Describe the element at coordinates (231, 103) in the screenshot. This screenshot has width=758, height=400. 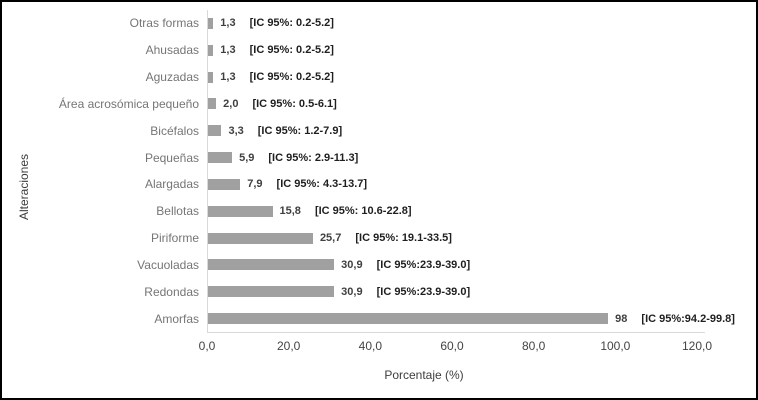
I see `value-label: 2,0` at that location.